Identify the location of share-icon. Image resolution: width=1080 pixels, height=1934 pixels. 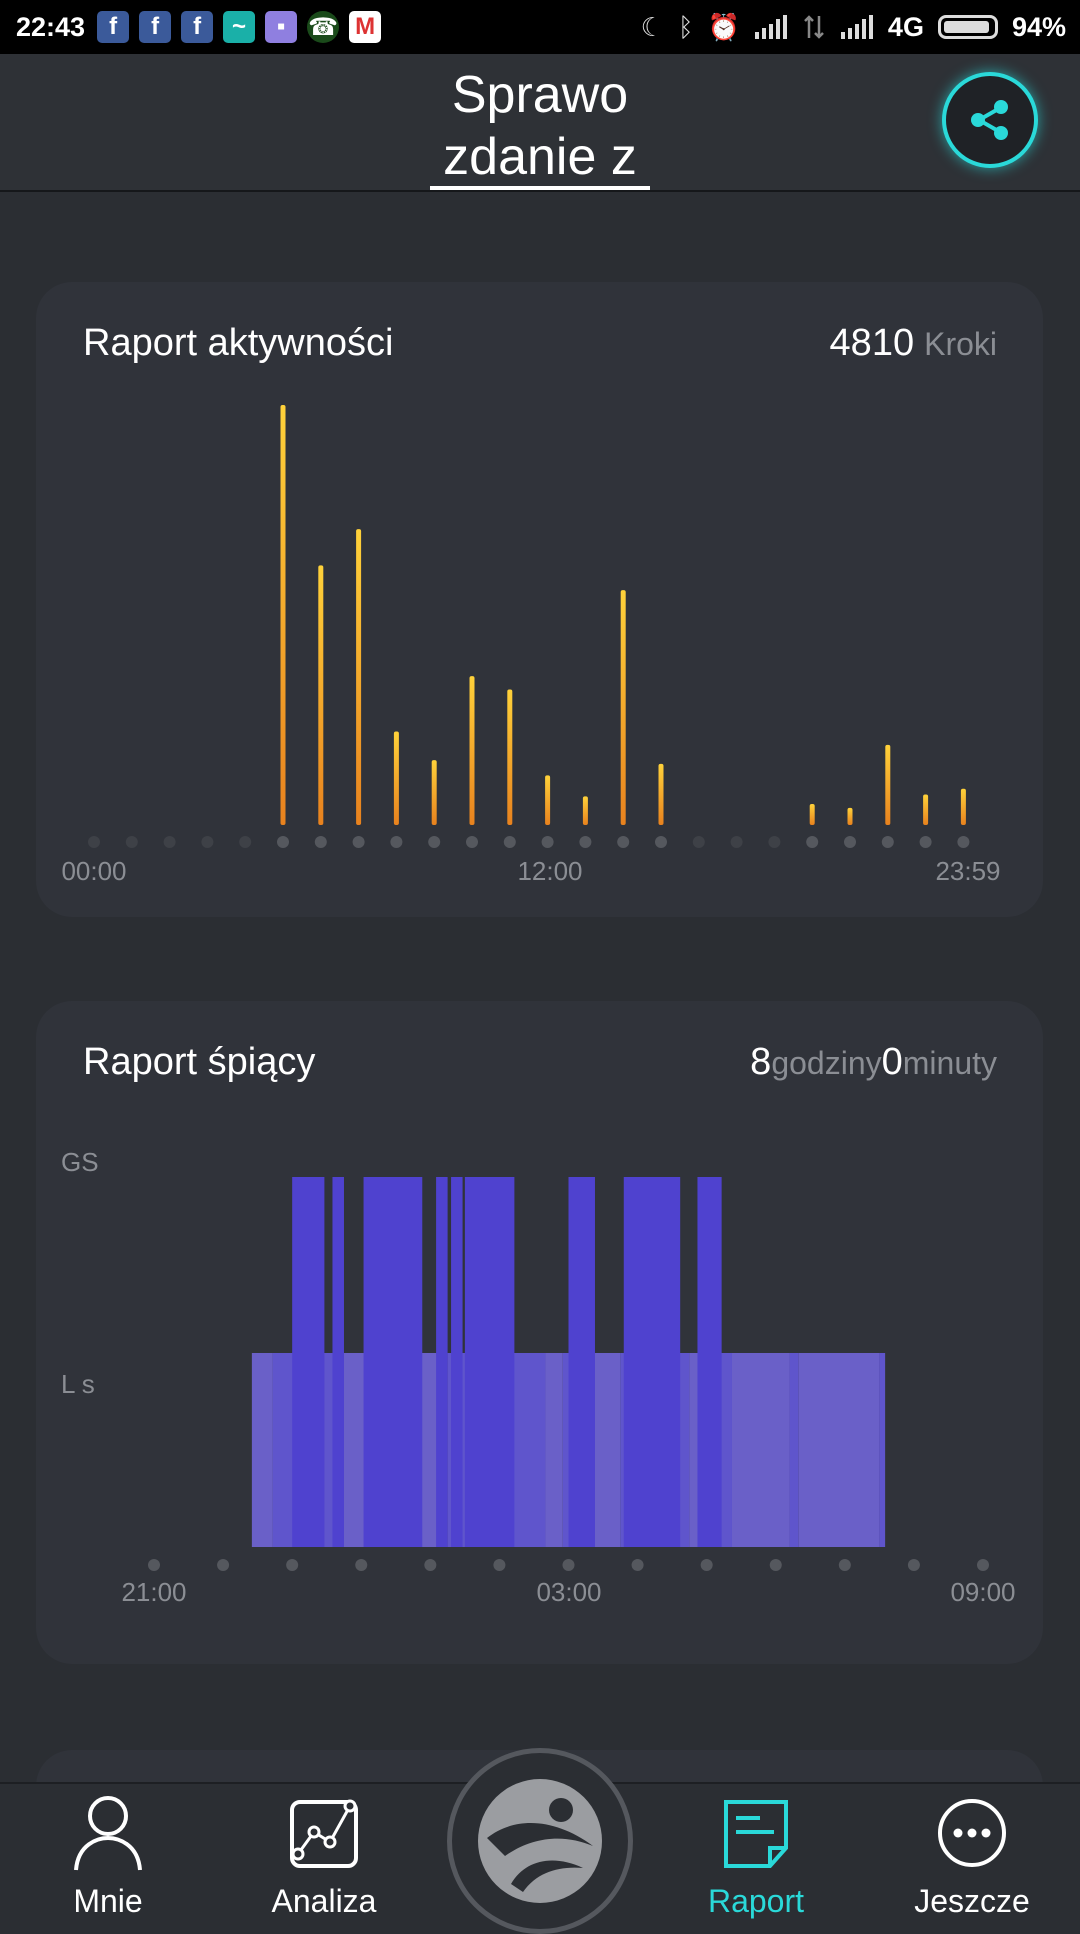
(989, 120).